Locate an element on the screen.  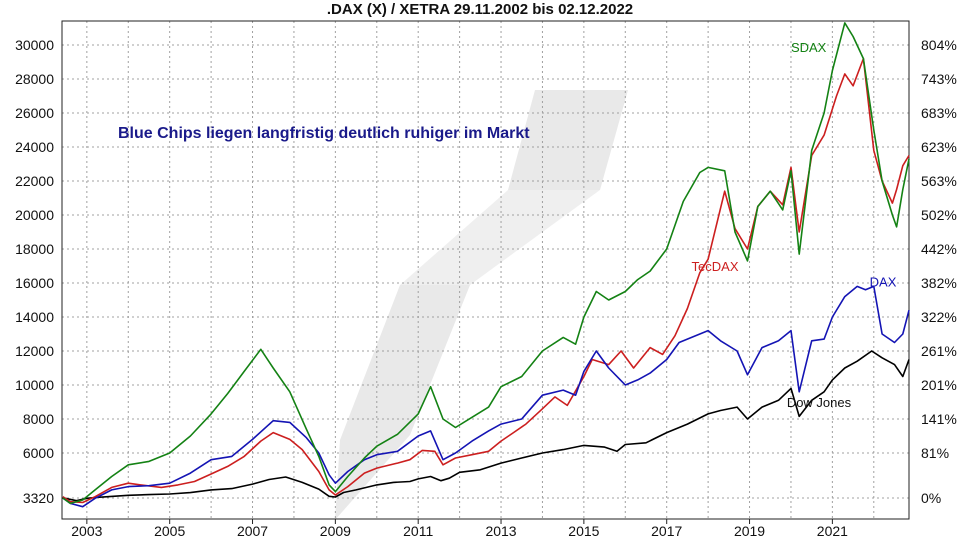
x-tick-label: 2009 is located at coordinates (335, 531).